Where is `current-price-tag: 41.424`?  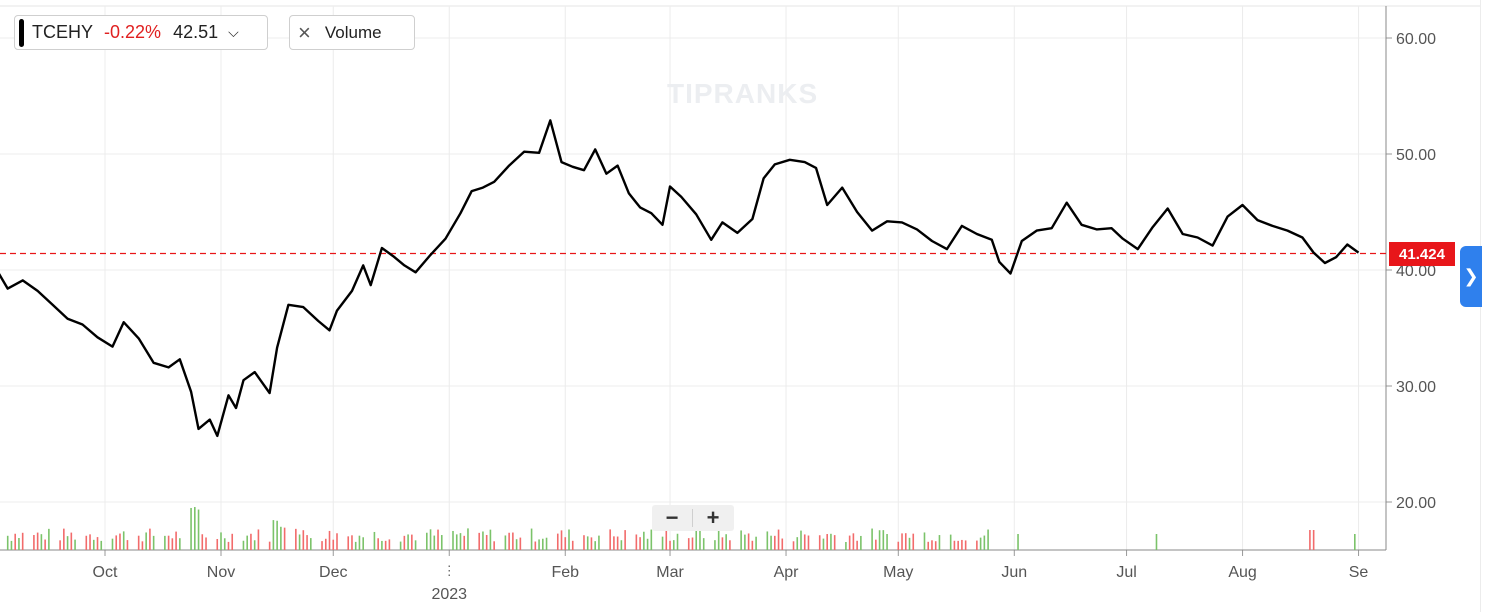
current-price-tag: 41.424 is located at coordinates (1422, 254).